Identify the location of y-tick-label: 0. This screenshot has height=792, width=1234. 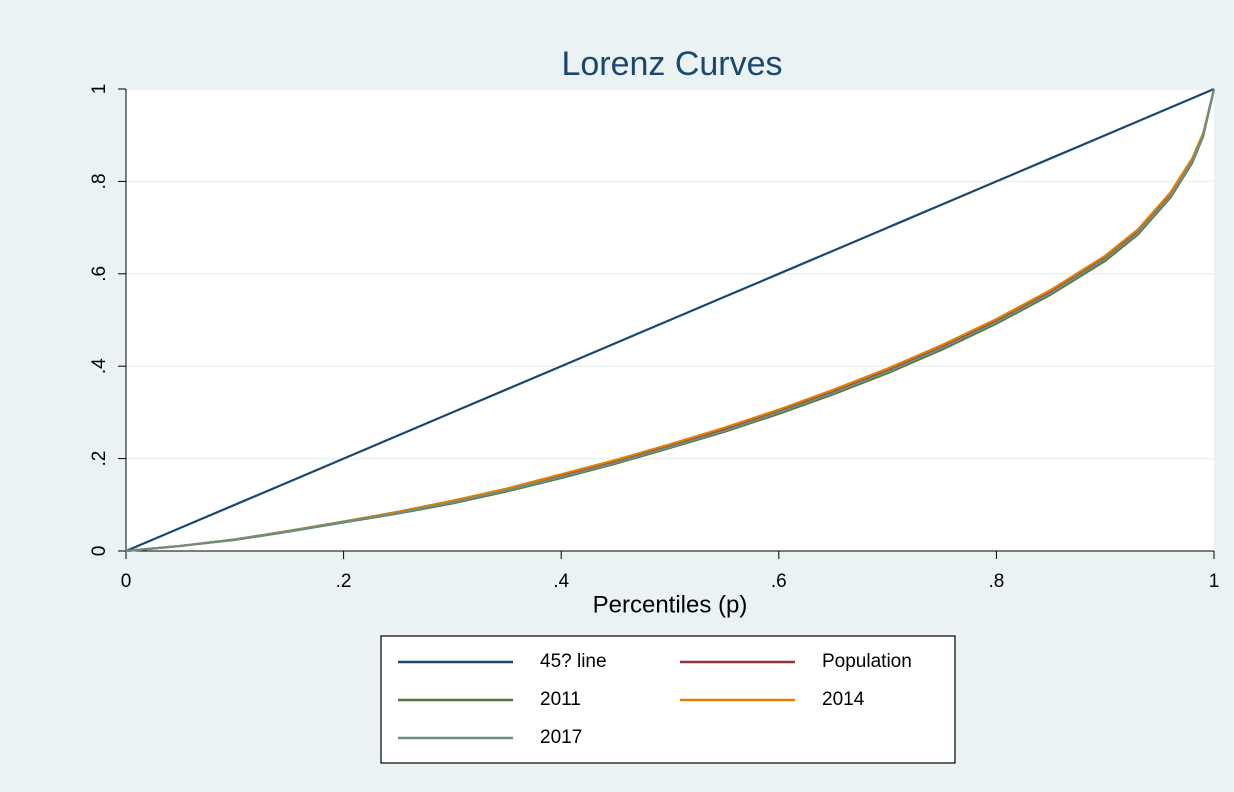
(99, 551).